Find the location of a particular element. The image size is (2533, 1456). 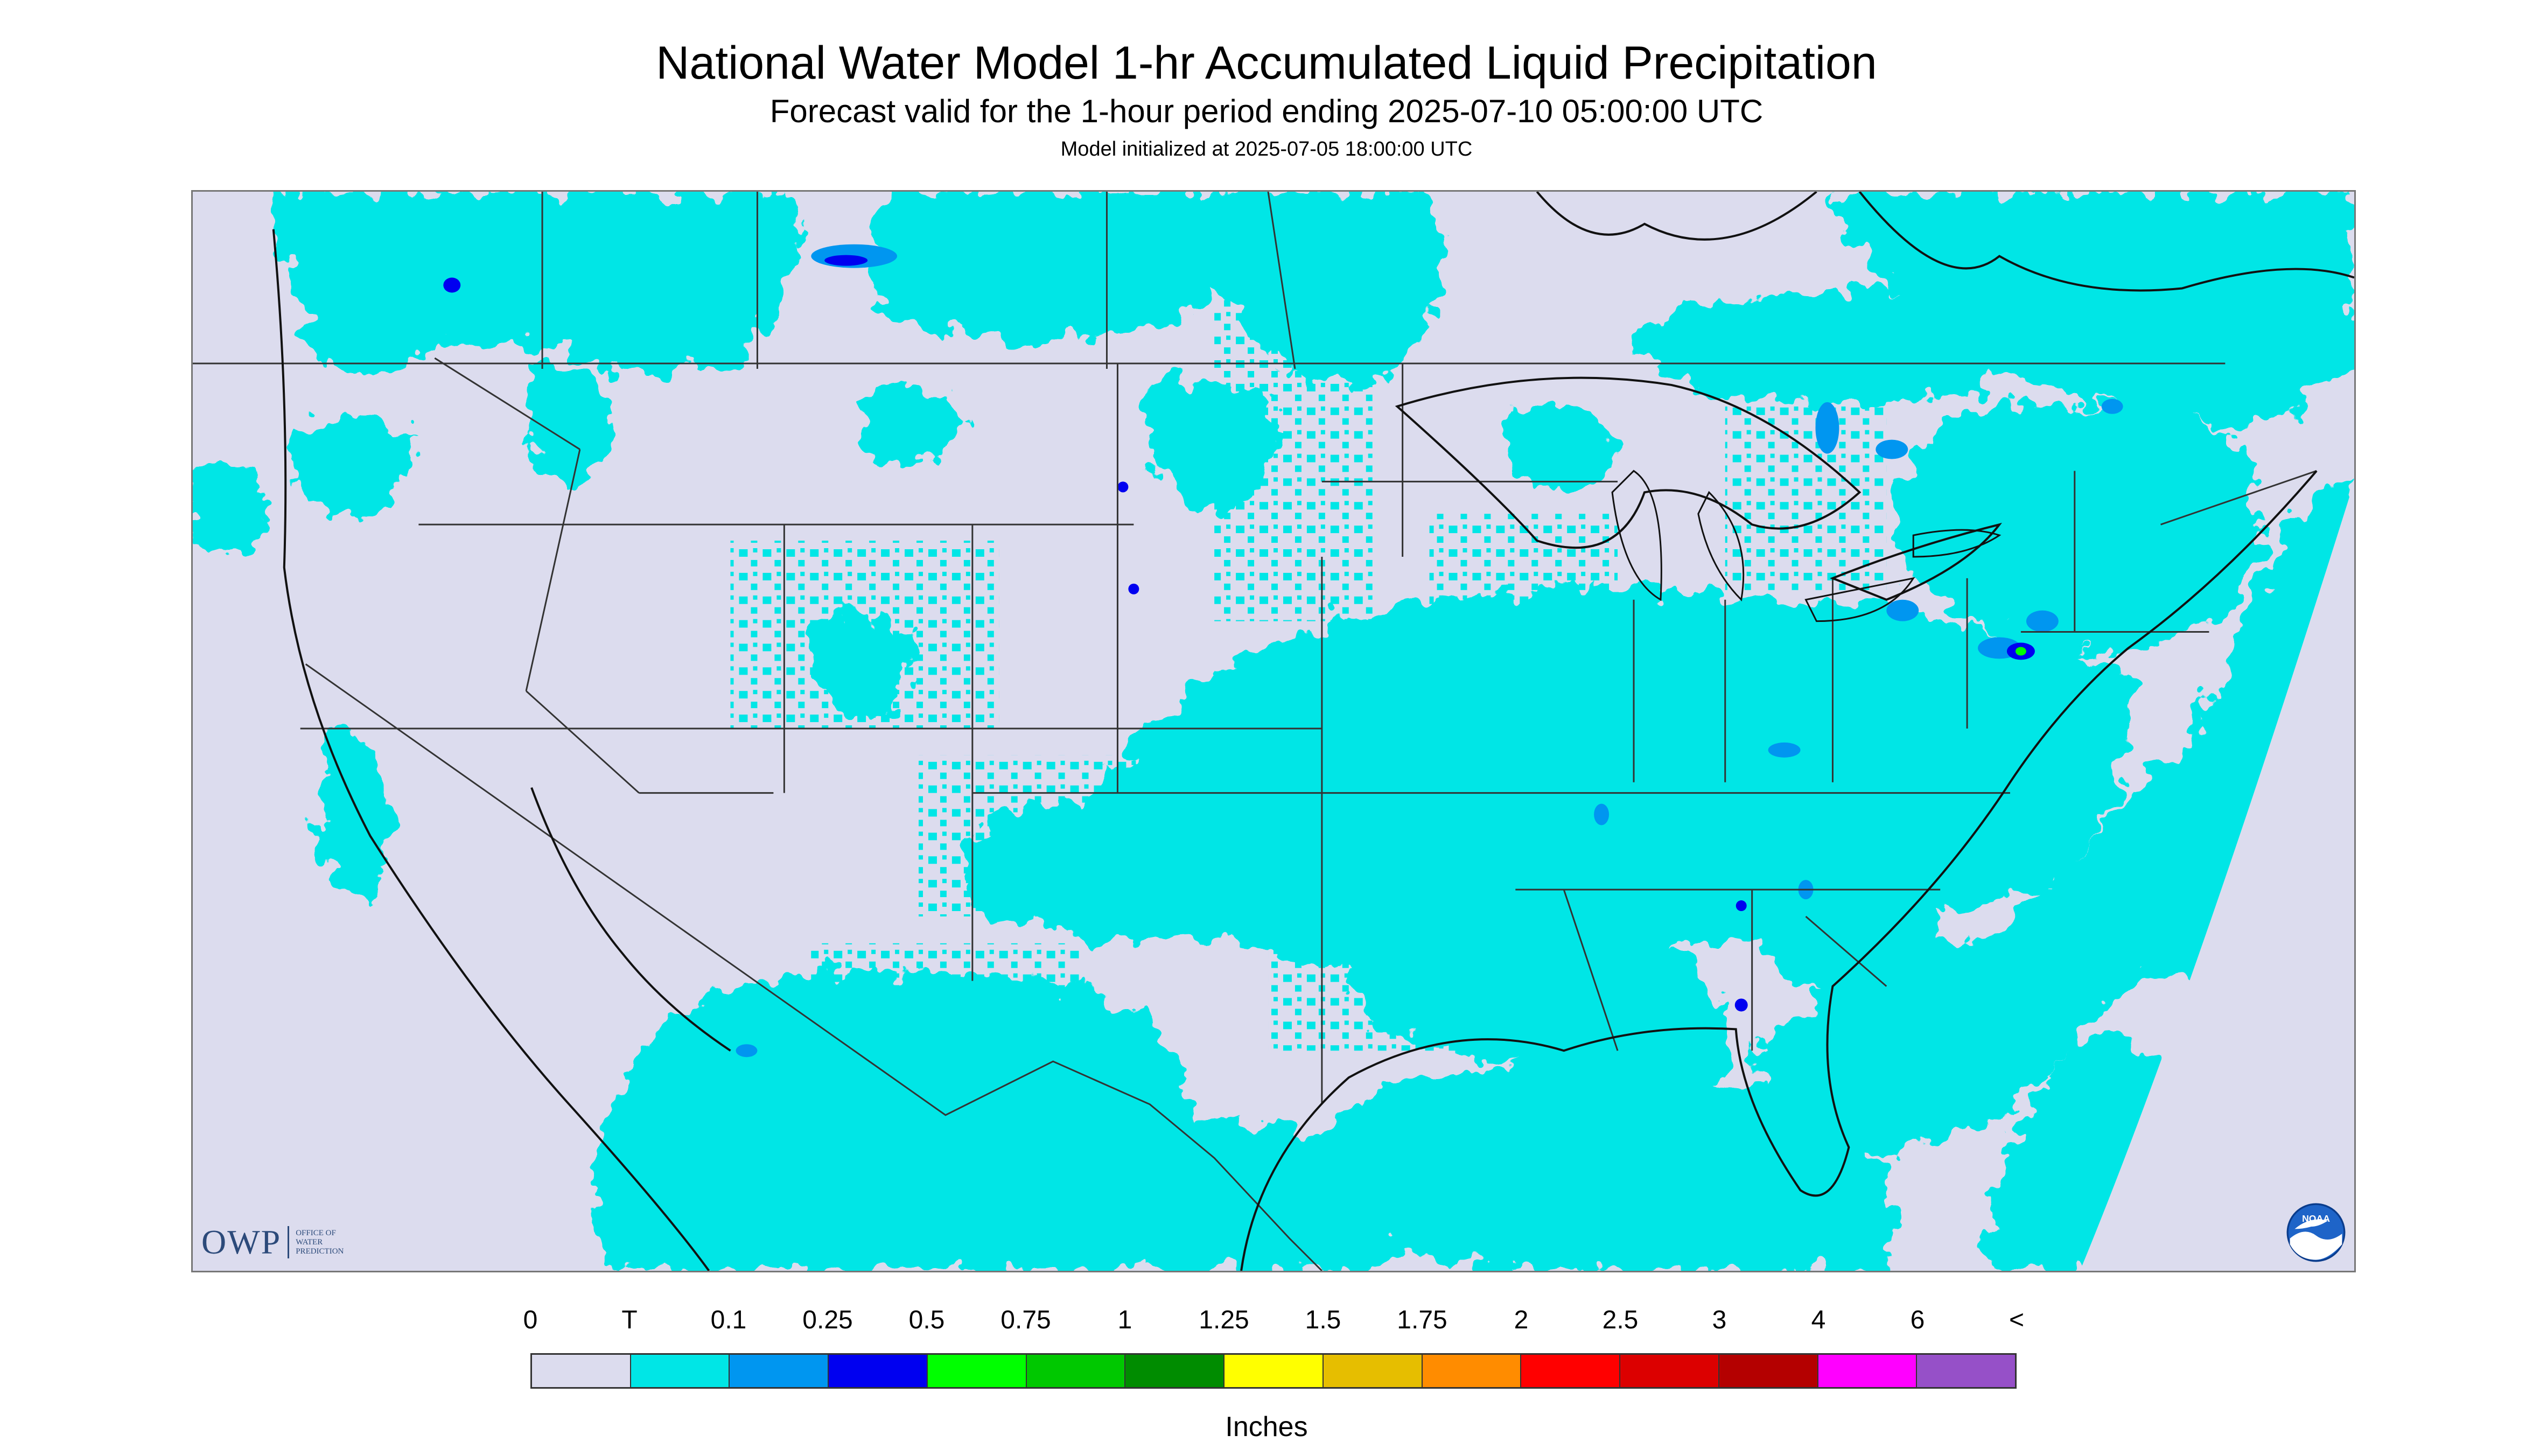

legend-tick-label: 0.75 is located at coordinates (1025, 1320).